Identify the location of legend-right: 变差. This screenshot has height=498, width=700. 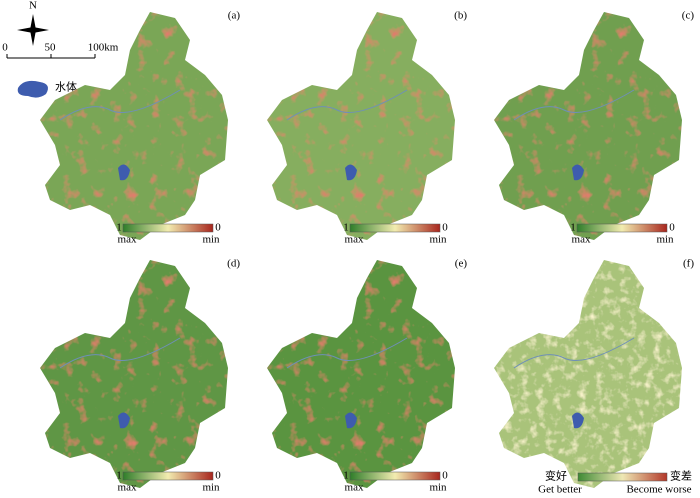
(681, 476).